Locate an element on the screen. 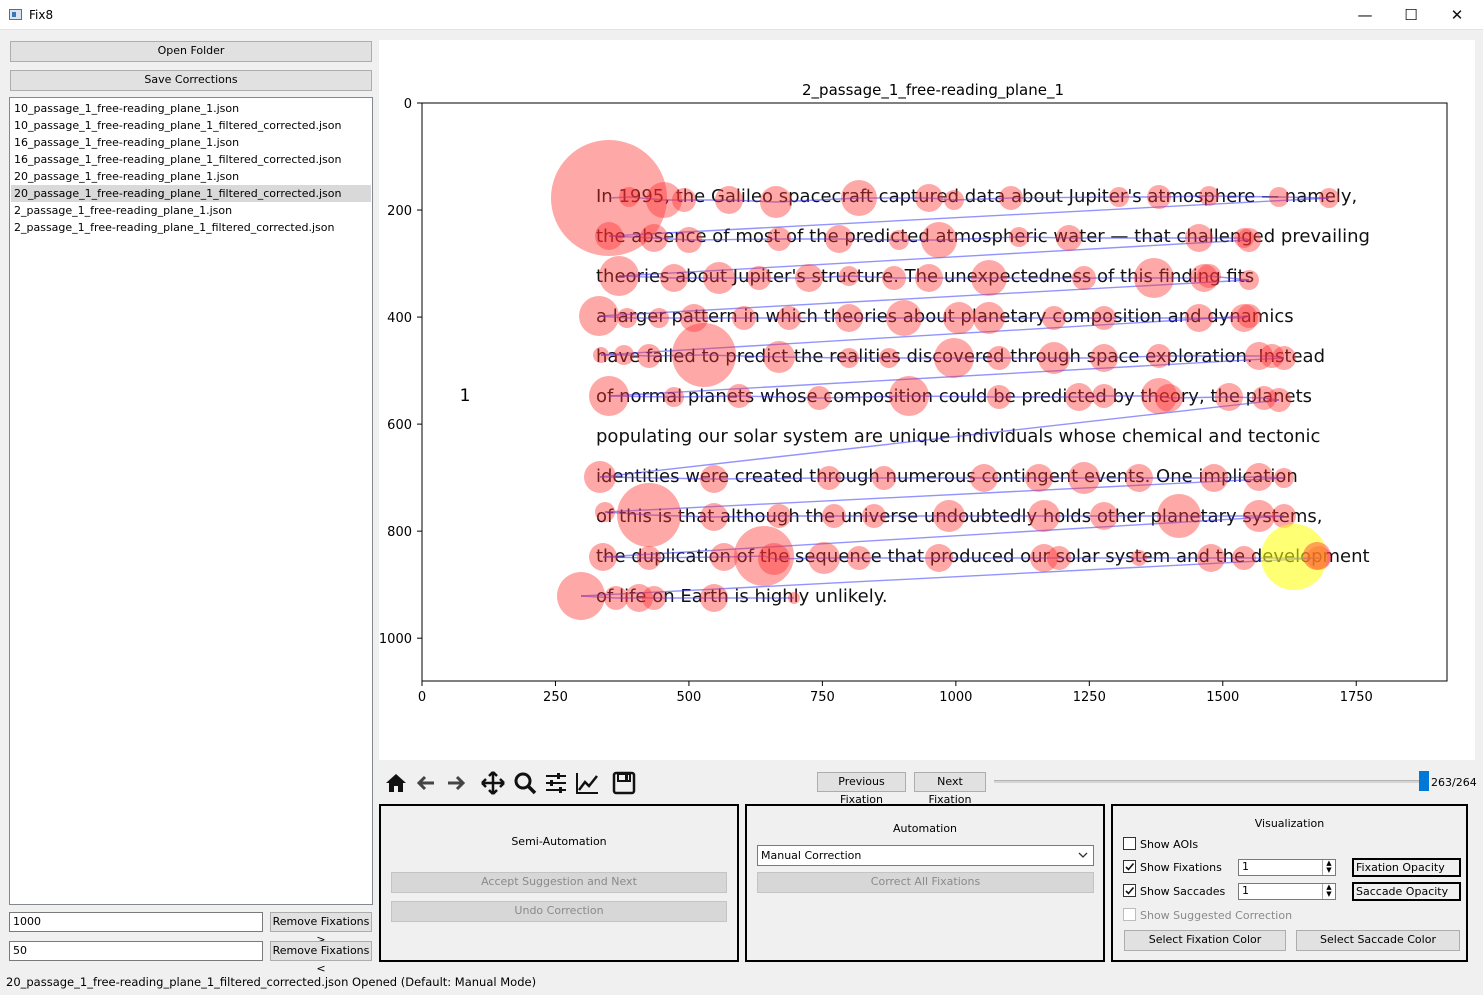  file-list-item: 2_passage_1_free-reading_plane_1.json is located at coordinates (123, 210).